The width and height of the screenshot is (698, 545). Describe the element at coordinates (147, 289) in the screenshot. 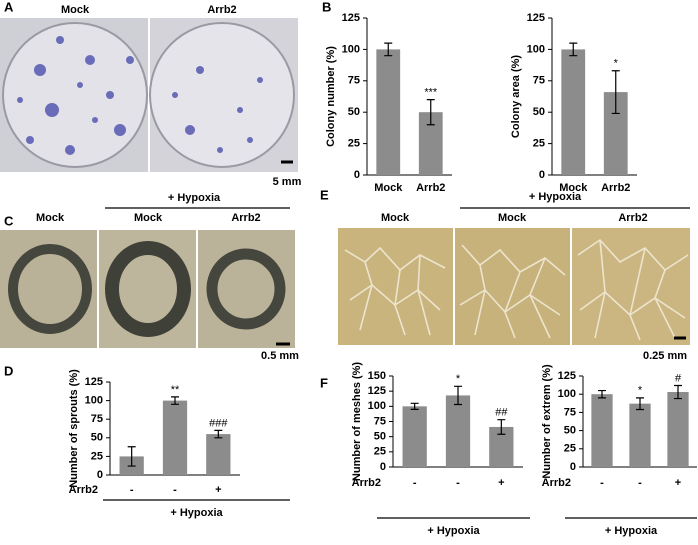

I see `ring-image` at that location.